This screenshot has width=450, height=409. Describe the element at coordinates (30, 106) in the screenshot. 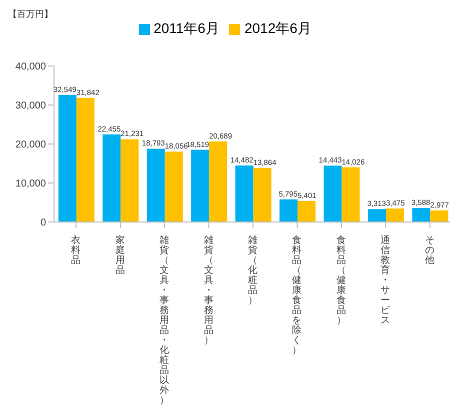

I see `y-tick-label: 30,000` at that location.